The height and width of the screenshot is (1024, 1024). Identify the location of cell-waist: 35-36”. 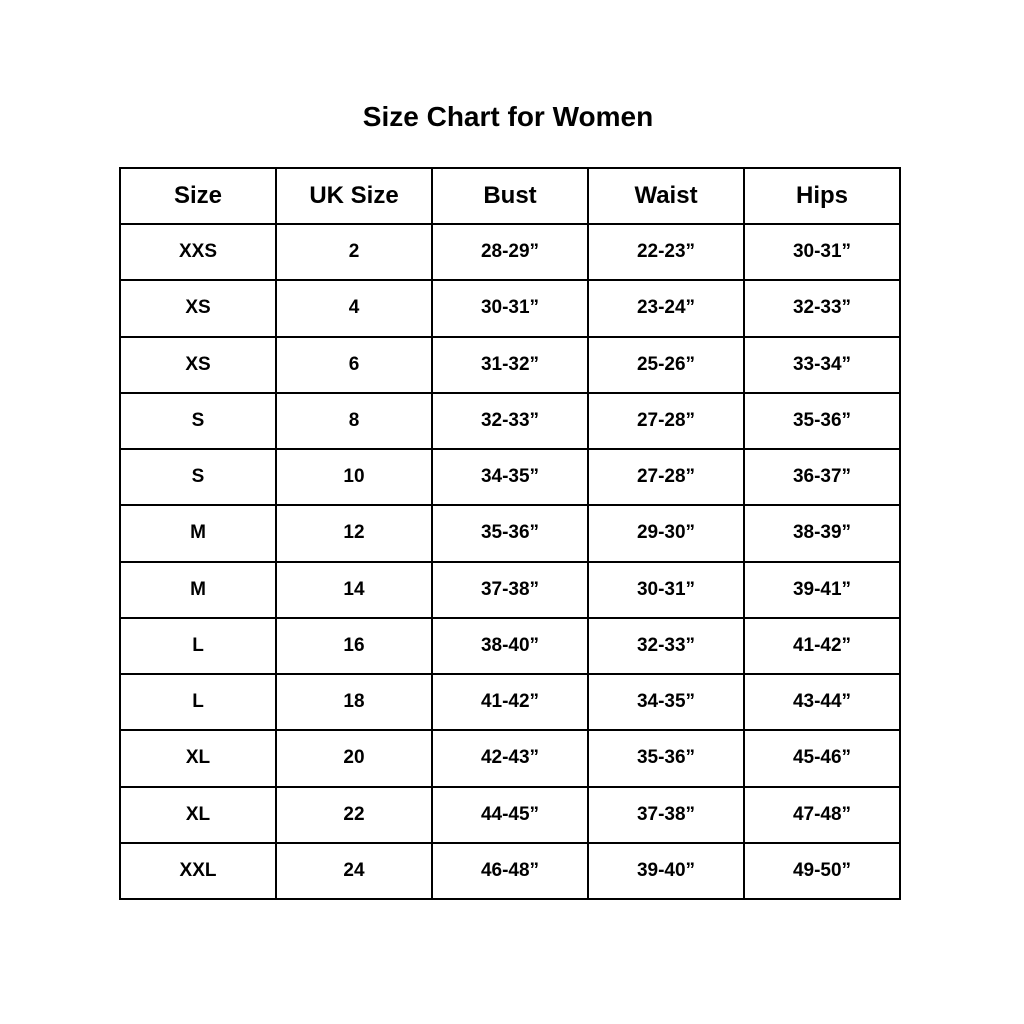
(666, 758).